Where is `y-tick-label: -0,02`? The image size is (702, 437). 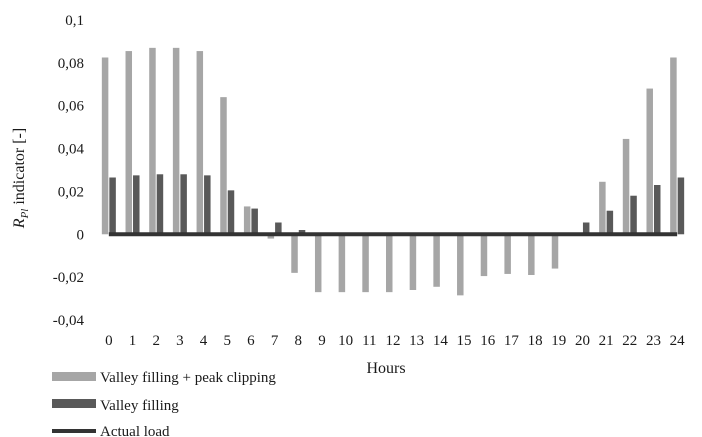
y-tick-label: -0,02 is located at coordinates (68, 278).